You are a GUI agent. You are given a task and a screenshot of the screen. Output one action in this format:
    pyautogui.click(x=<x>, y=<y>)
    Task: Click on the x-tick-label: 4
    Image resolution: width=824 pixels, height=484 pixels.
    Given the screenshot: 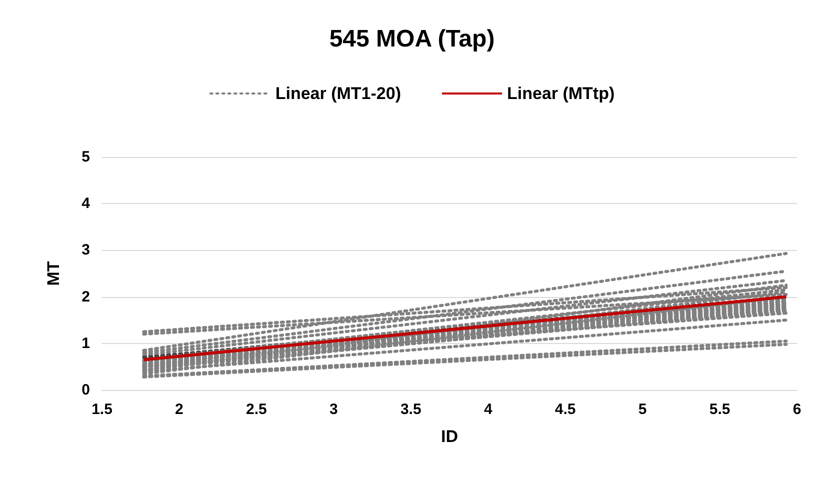 What is the action you would take?
    pyautogui.click(x=488, y=409)
    